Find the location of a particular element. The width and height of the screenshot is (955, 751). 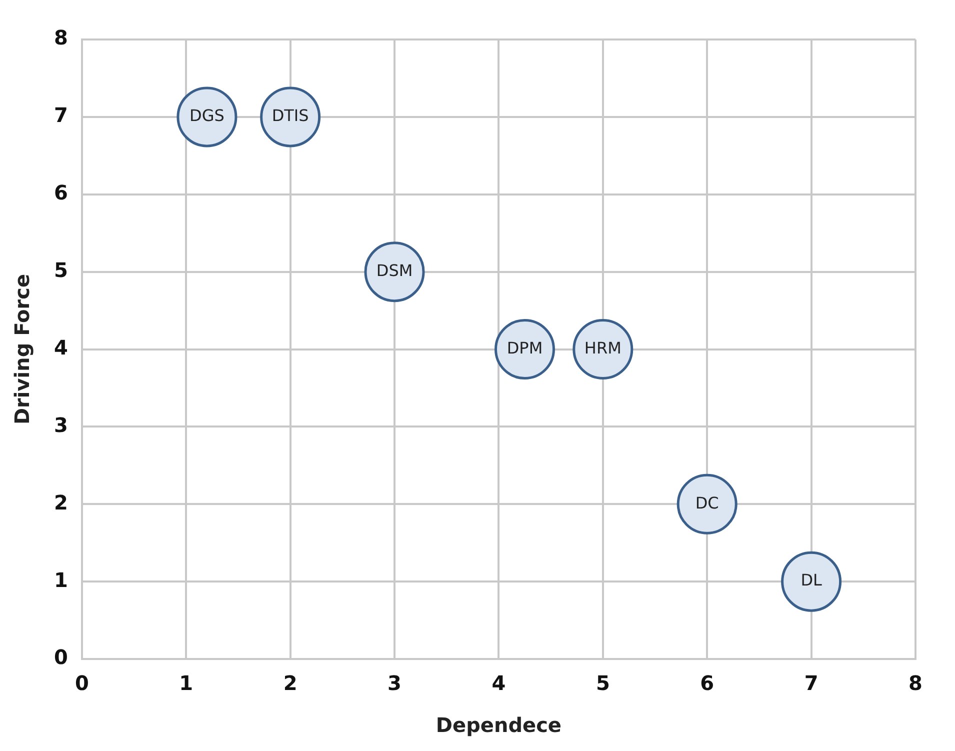

y-tick-label: 5 is located at coordinates (61, 270).